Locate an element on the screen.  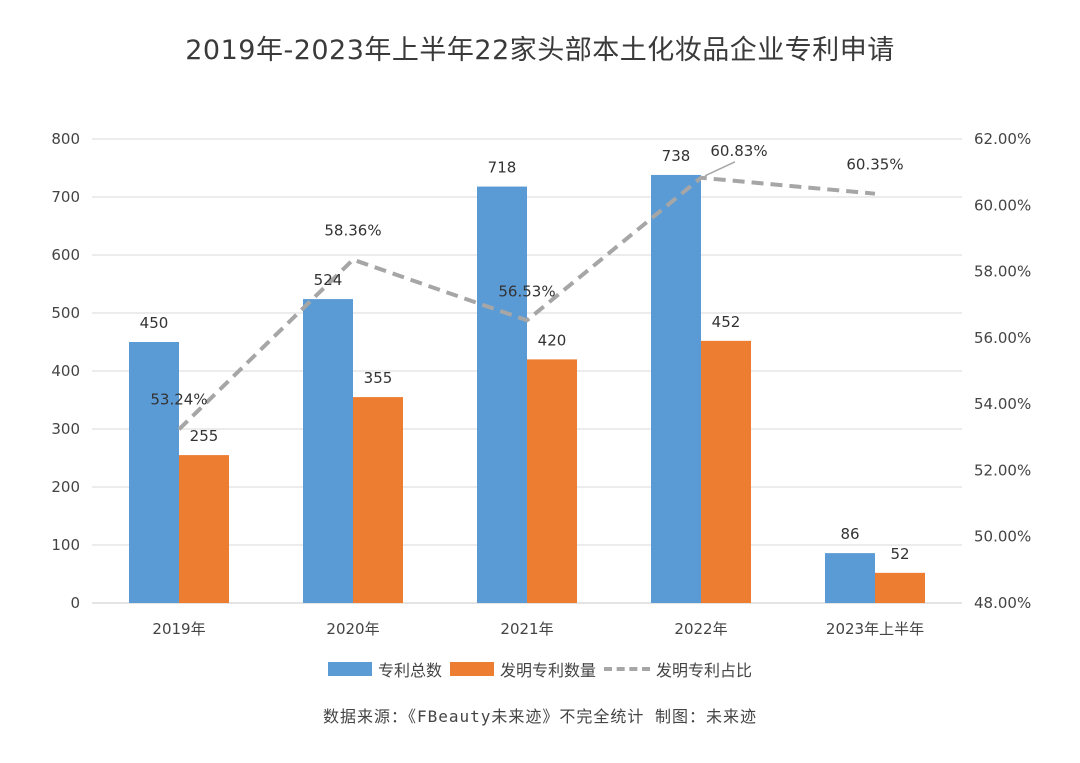
legend-item-invention: 发明专利数量 is located at coordinates (522, 669).